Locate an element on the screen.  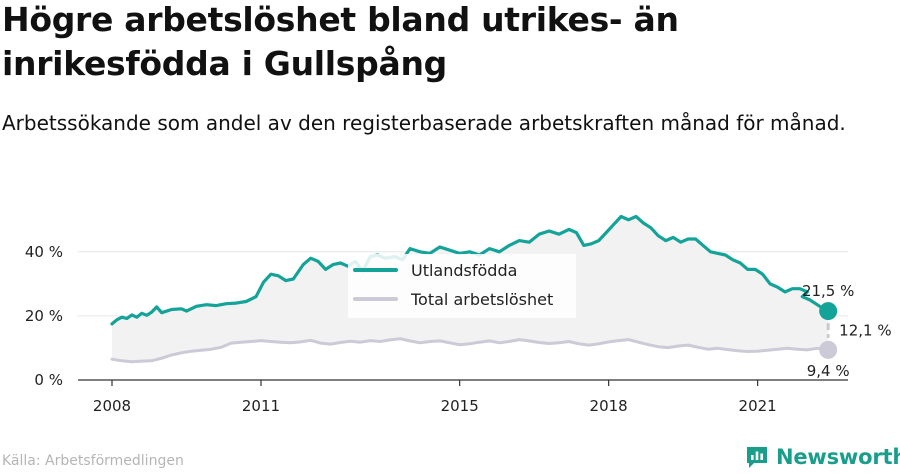
x-tick-label: 2021 is located at coordinates (758, 406).